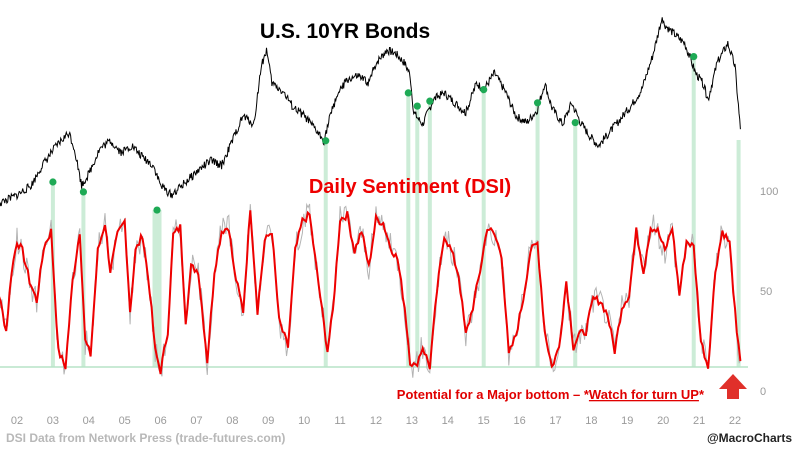 Image resolution: width=800 pixels, height=450 pixels. I want to click on x-tick-label: 19, so click(627, 421).